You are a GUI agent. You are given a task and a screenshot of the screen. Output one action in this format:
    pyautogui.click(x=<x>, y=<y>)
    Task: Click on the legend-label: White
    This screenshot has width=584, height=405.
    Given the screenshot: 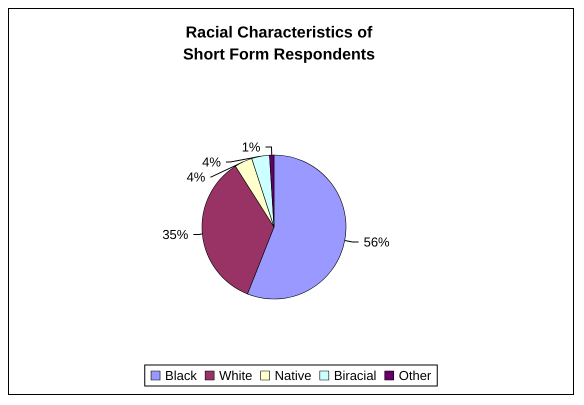 What is the action you would take?
    pyautogui.click(x=235, y=375)
    